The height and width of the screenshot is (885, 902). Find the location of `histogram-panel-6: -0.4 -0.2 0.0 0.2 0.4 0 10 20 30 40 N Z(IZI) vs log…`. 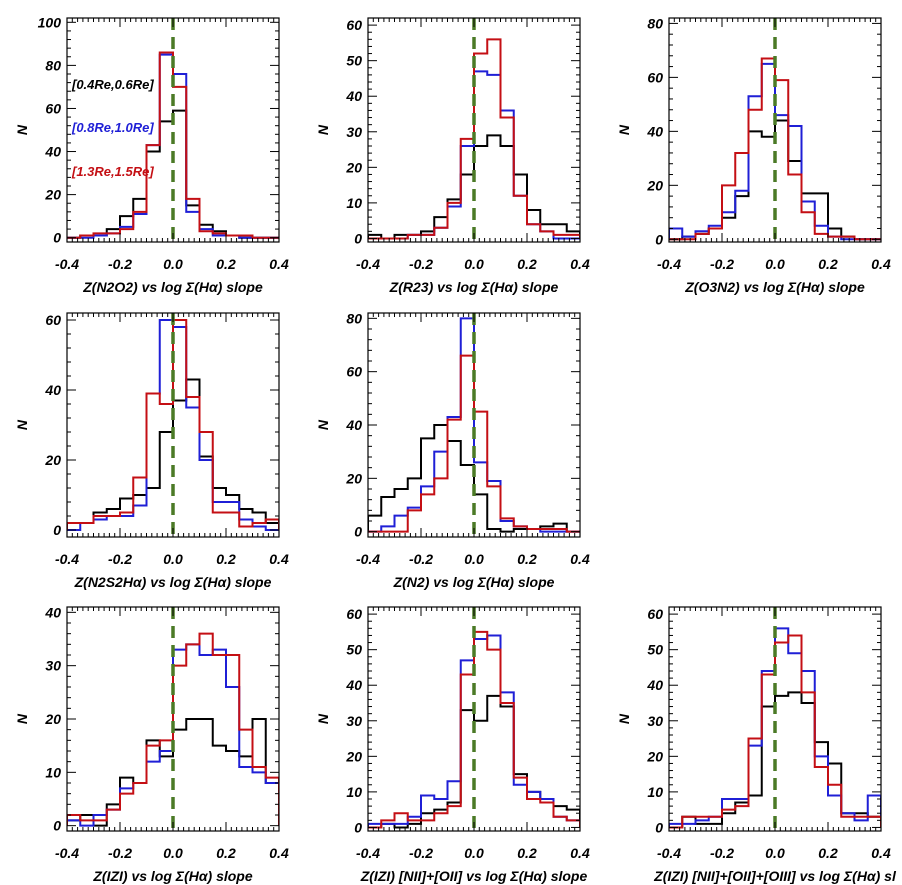

histogram-panel-6: -0.4 -0.2 0.0 0.2 0.4 0 10 20 30 40 N Z(IZI) vs log… is located at coordinates (151, 744).